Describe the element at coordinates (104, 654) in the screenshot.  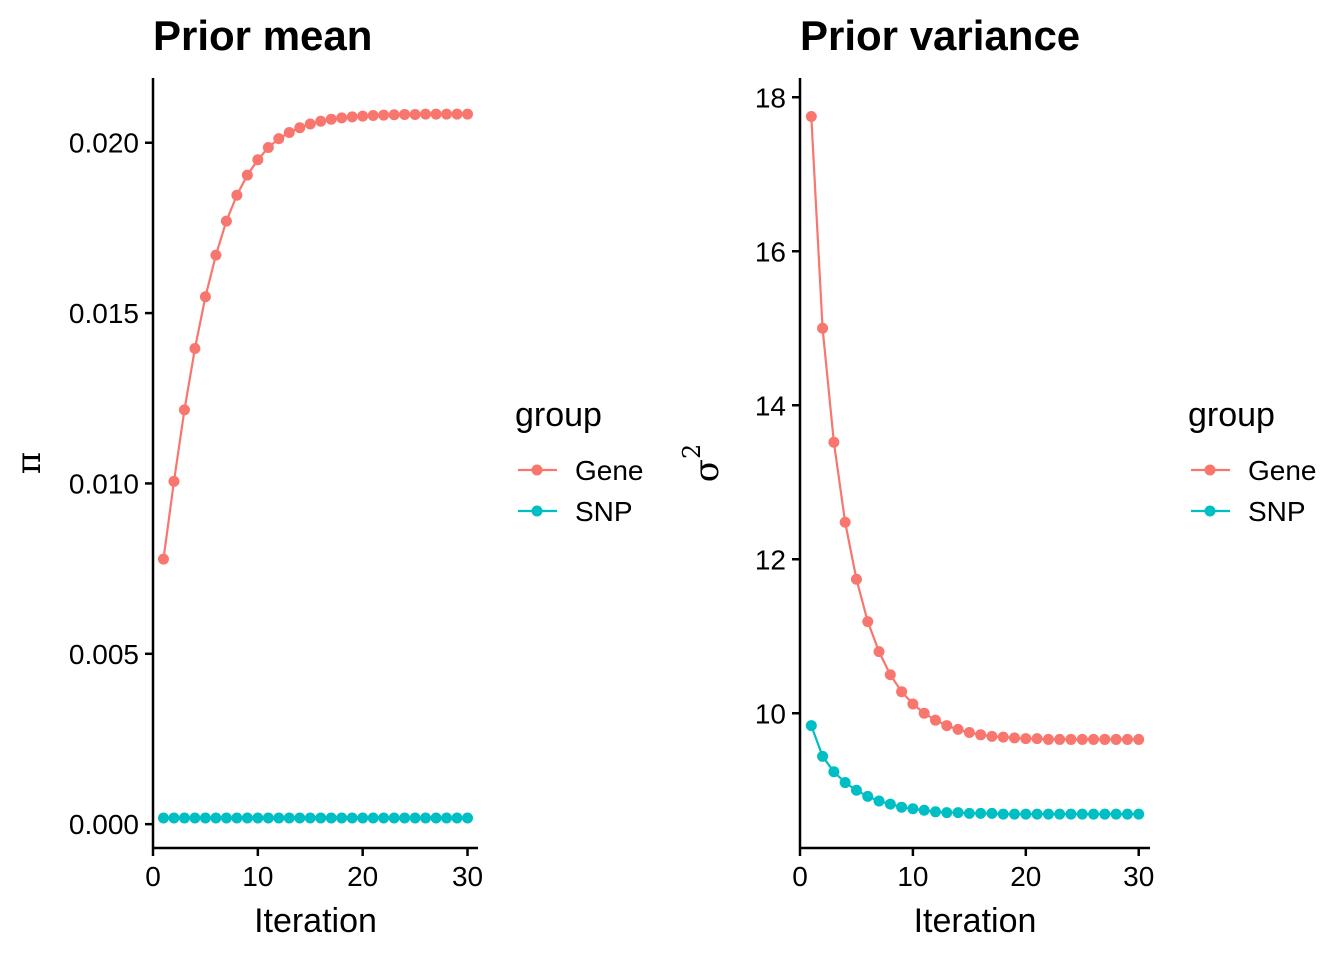
I see `y-tick-label: 0.005` at that location.